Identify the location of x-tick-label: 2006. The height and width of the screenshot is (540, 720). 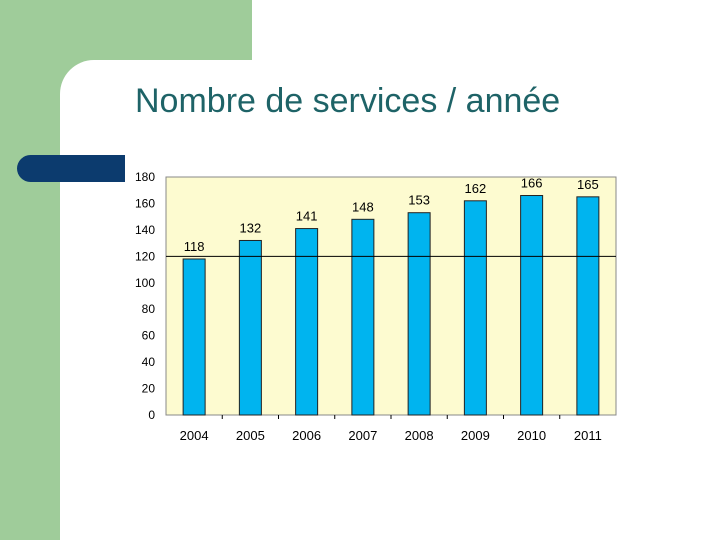
(306, 435).